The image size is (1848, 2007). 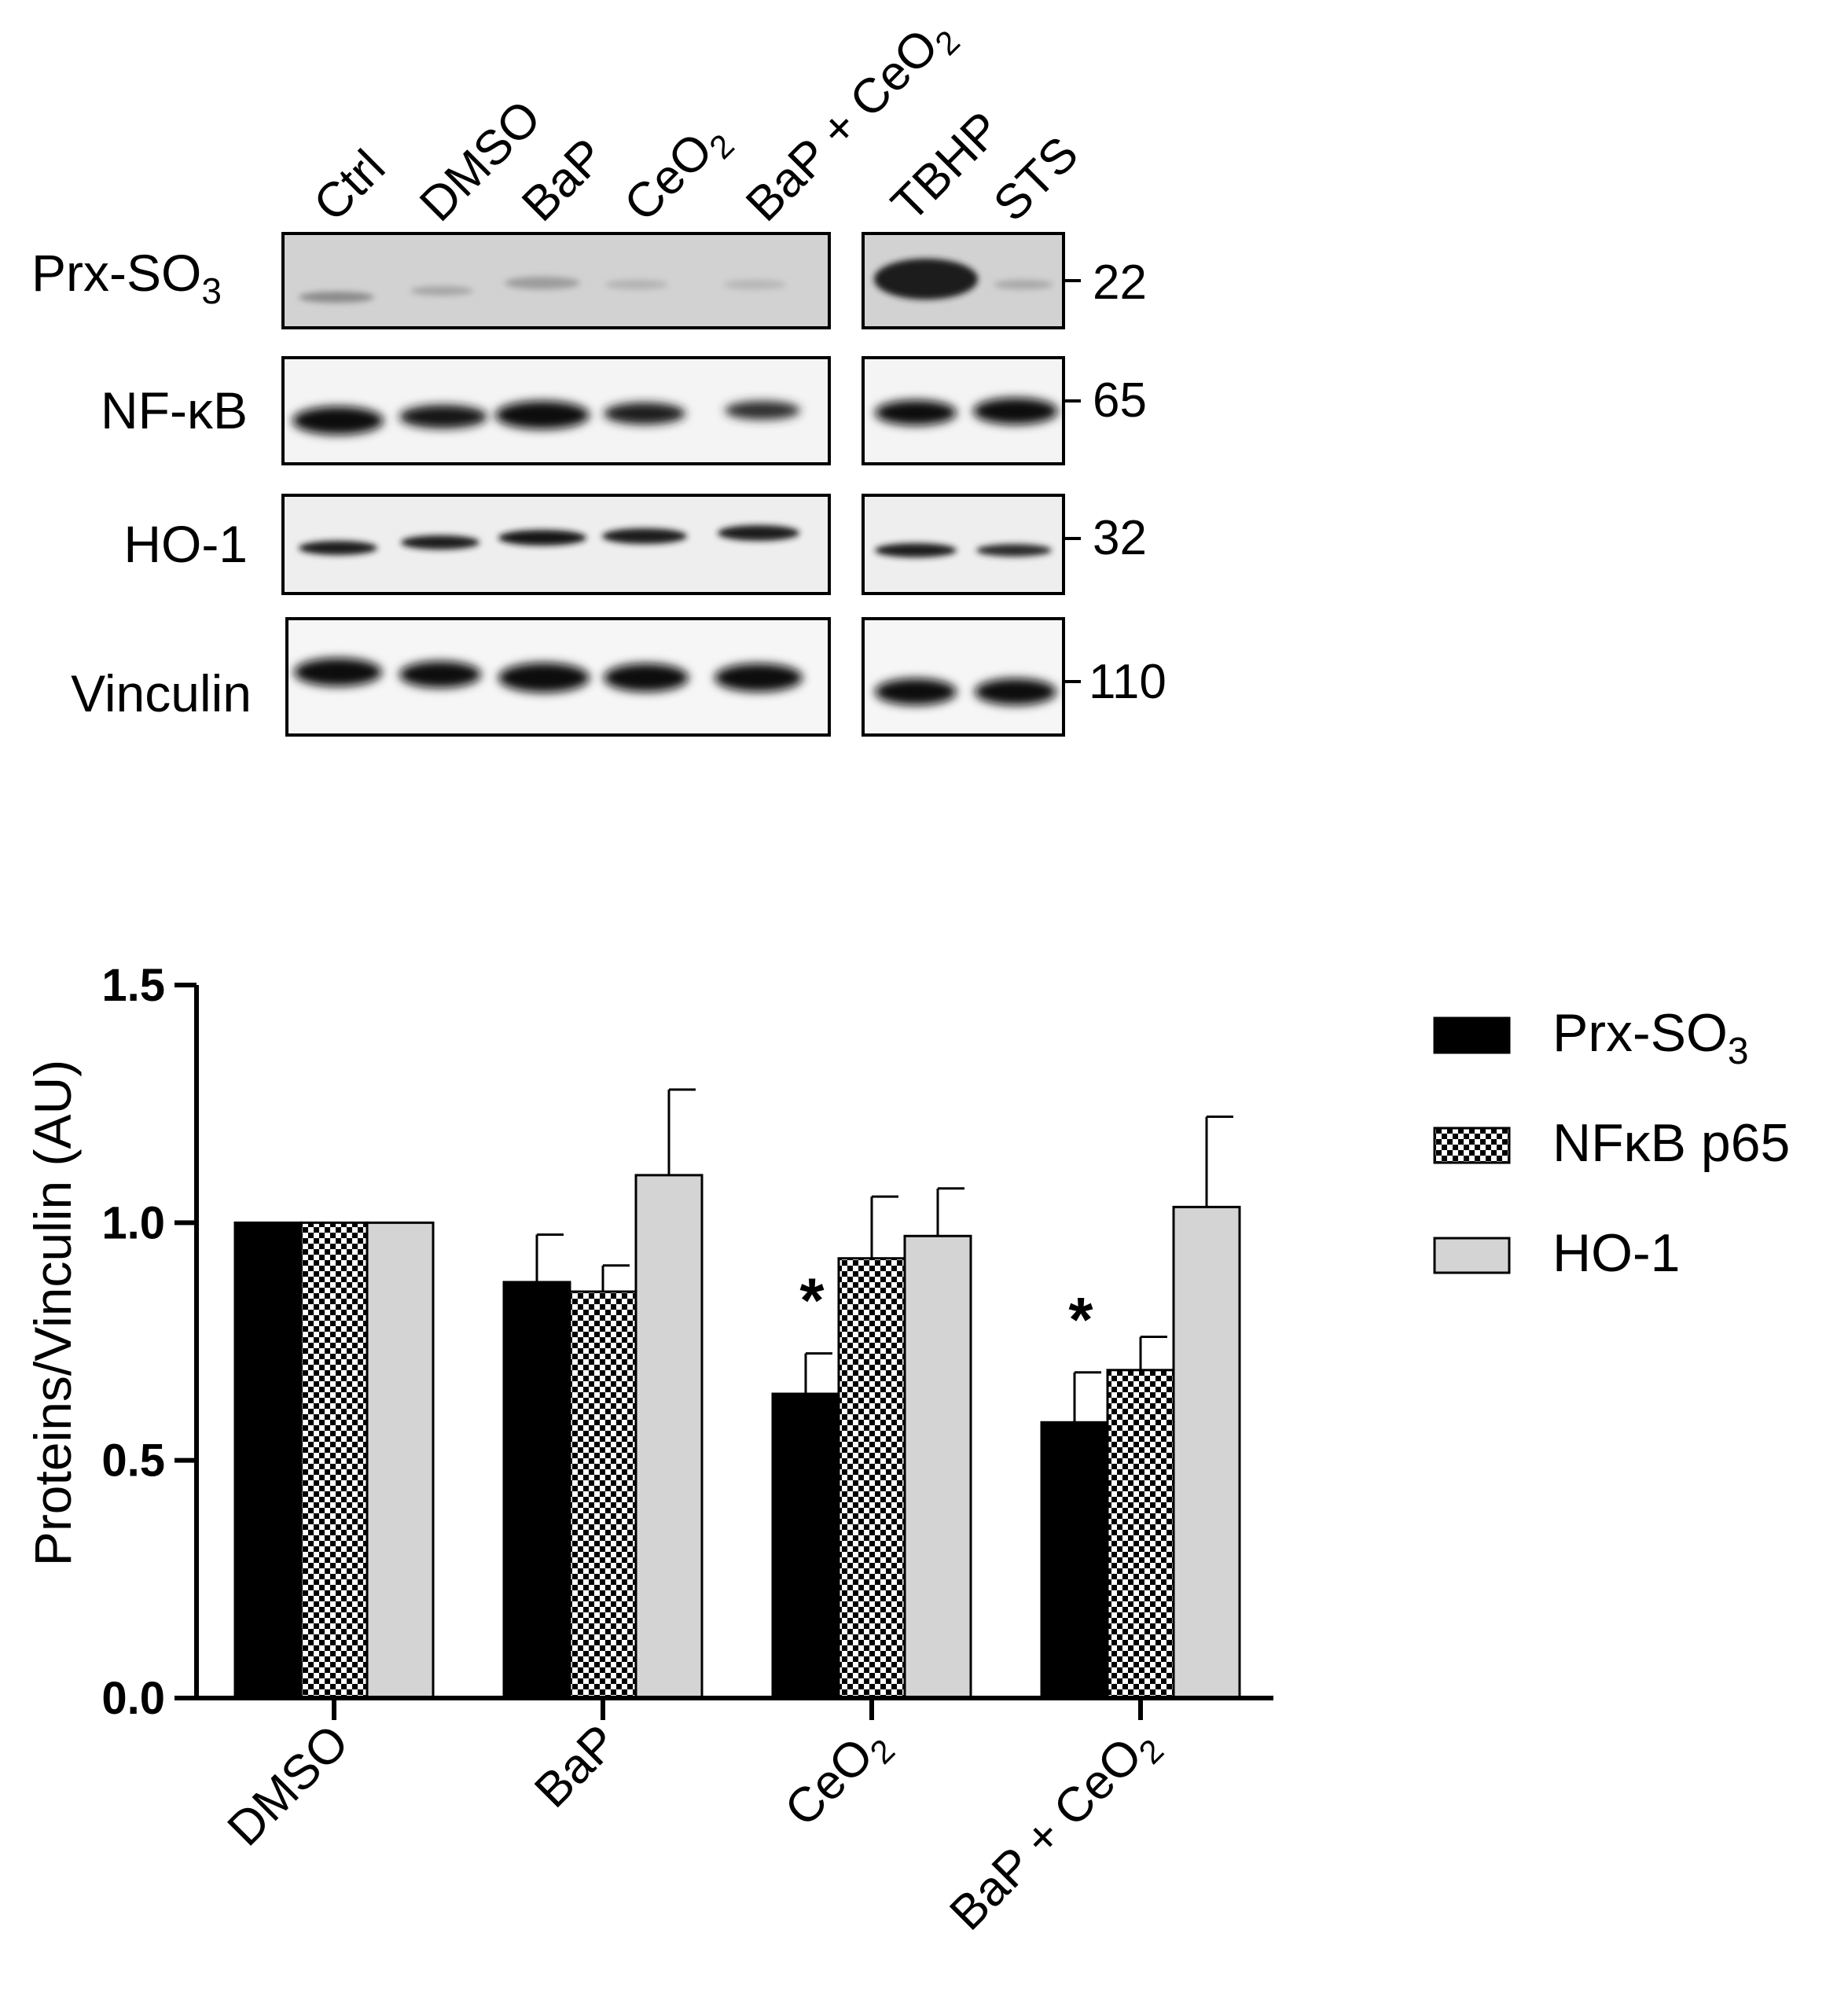 What do you see at coordinates (714, 410) in the screenshot?
I see `blot-row-nfkb: 65` at bounding box center [714, 410].